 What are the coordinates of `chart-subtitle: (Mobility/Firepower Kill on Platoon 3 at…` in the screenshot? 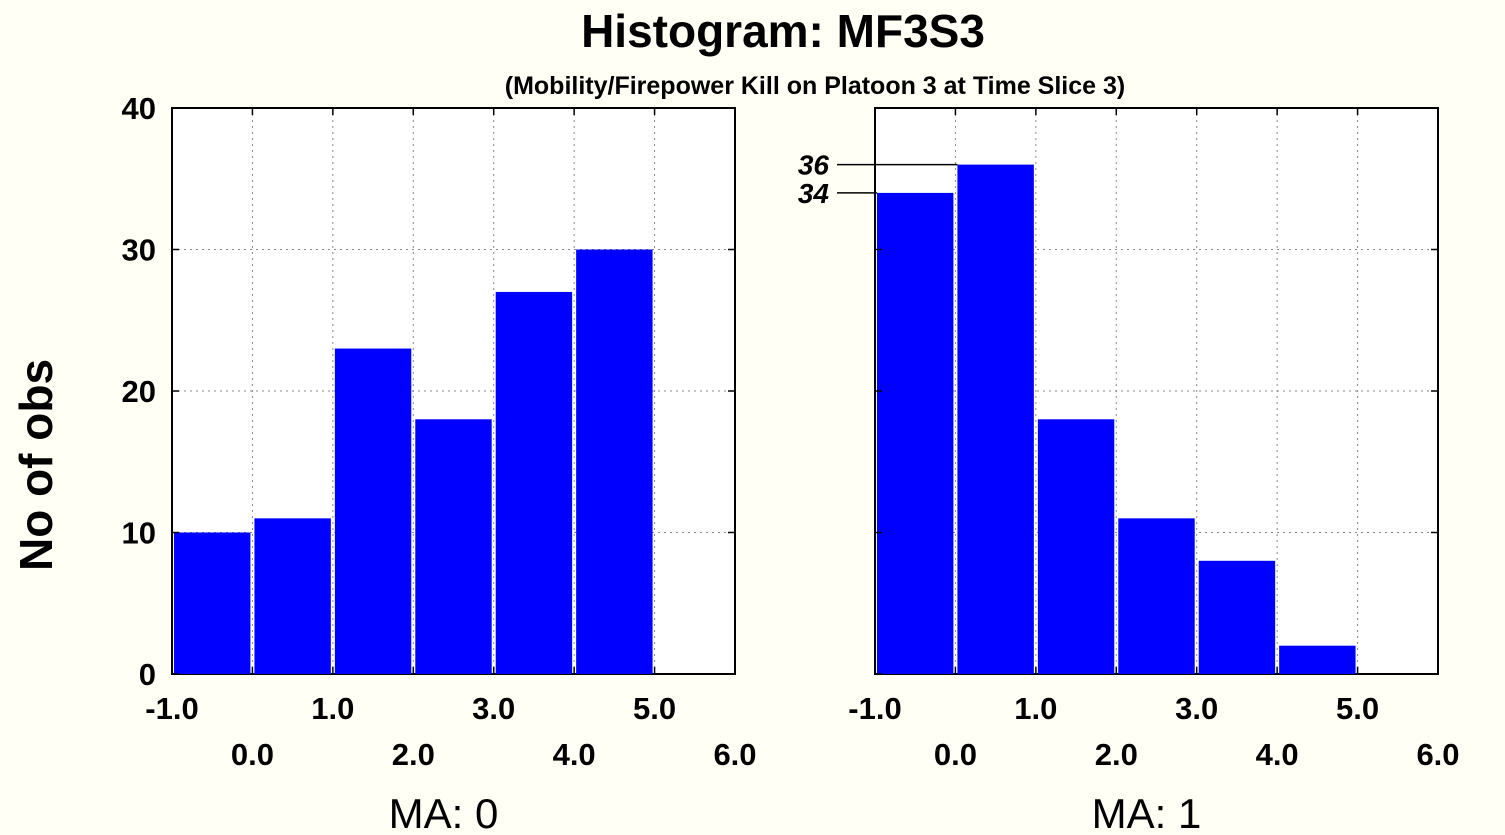 It's located at (815, 86).